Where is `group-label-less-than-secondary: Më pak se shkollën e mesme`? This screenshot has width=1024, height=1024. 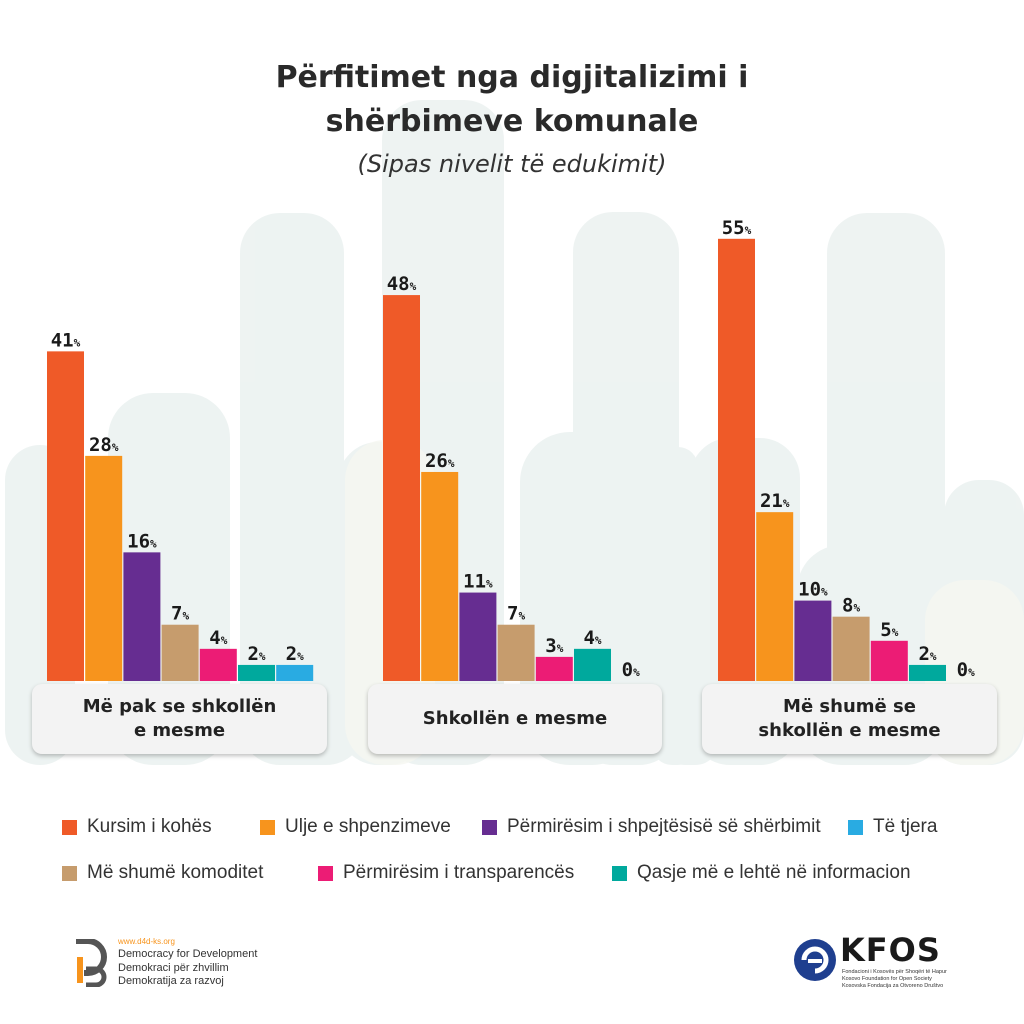 group-label-less-than-secondary: Më pak se shkollën e mesme is located at coordinates (179, 719).